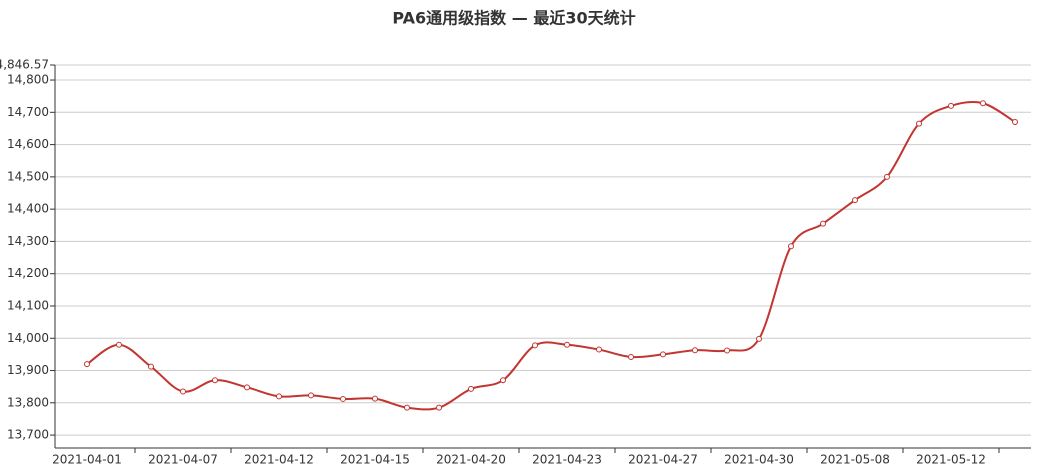 The width and height of the screenshot is (1040, 472). What do you see at coordinates (663, 460) in the screenshot?
I see `x-tick-label: 2021-04-27` at bounding box center [663, 460].